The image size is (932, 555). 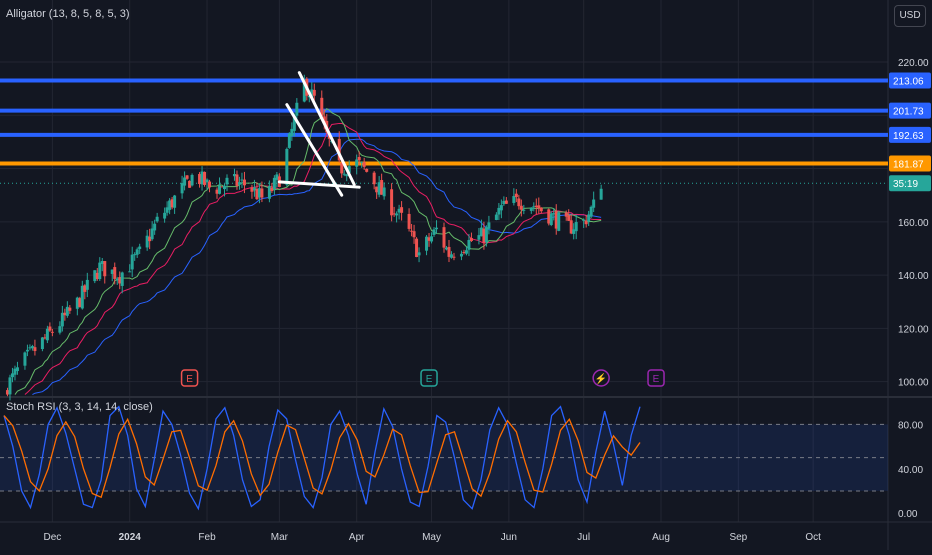 What do you see at coordinates (910, 16) in the screenshot?
I see `currency-button: USD` at bounding box center [910, 16].